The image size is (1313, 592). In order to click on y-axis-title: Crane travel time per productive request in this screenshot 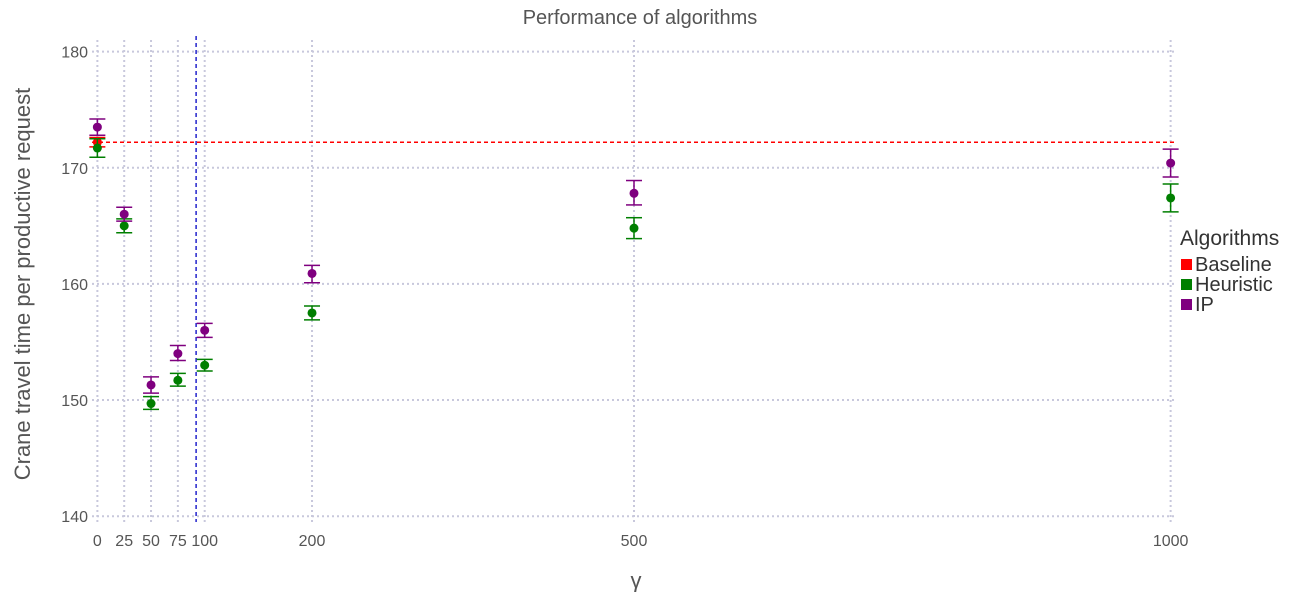, I will do `click(22, 284)`.